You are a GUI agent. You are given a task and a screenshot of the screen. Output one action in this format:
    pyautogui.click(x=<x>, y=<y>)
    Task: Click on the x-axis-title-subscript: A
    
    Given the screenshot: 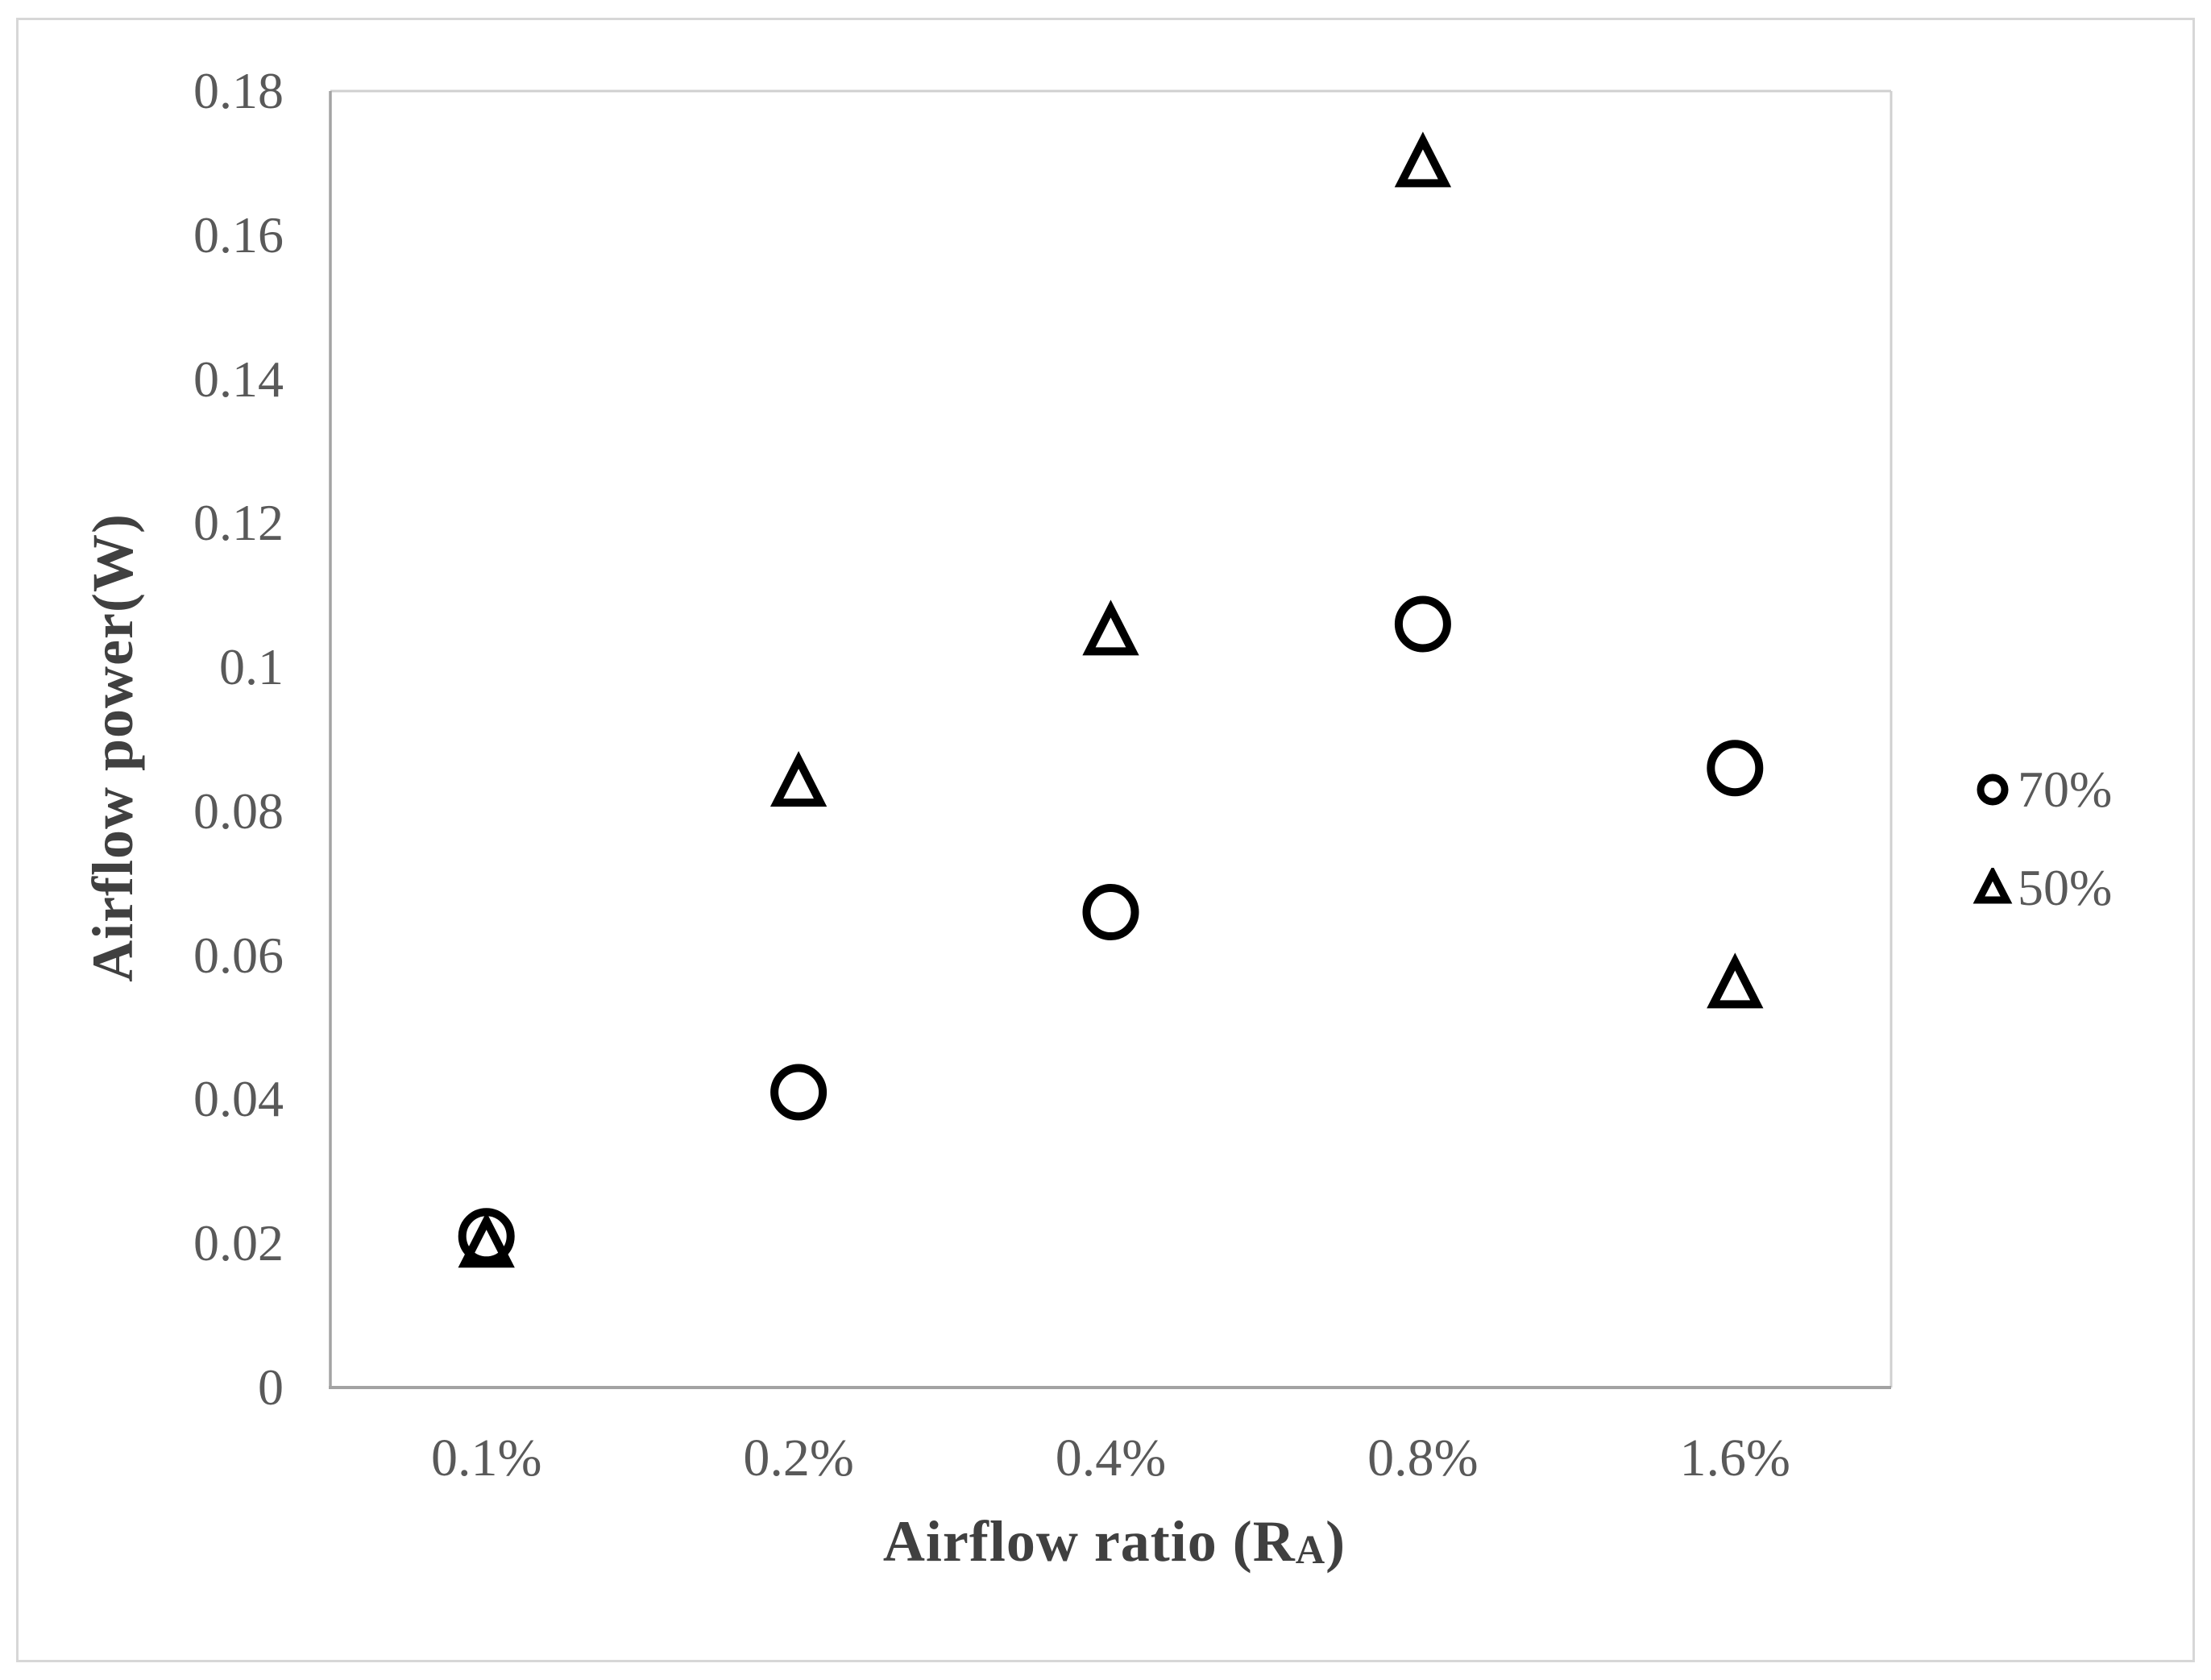 What is the action you would take?
    pyautogui.click(x=1310, y=1550)
    